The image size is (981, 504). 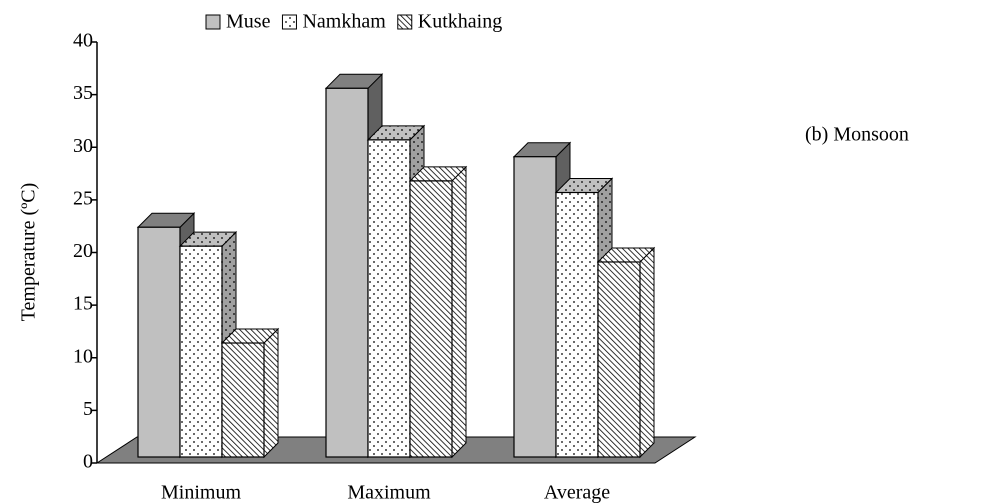 I want to click on annotation: (b) Monsoon, so click(x=857, y=135).